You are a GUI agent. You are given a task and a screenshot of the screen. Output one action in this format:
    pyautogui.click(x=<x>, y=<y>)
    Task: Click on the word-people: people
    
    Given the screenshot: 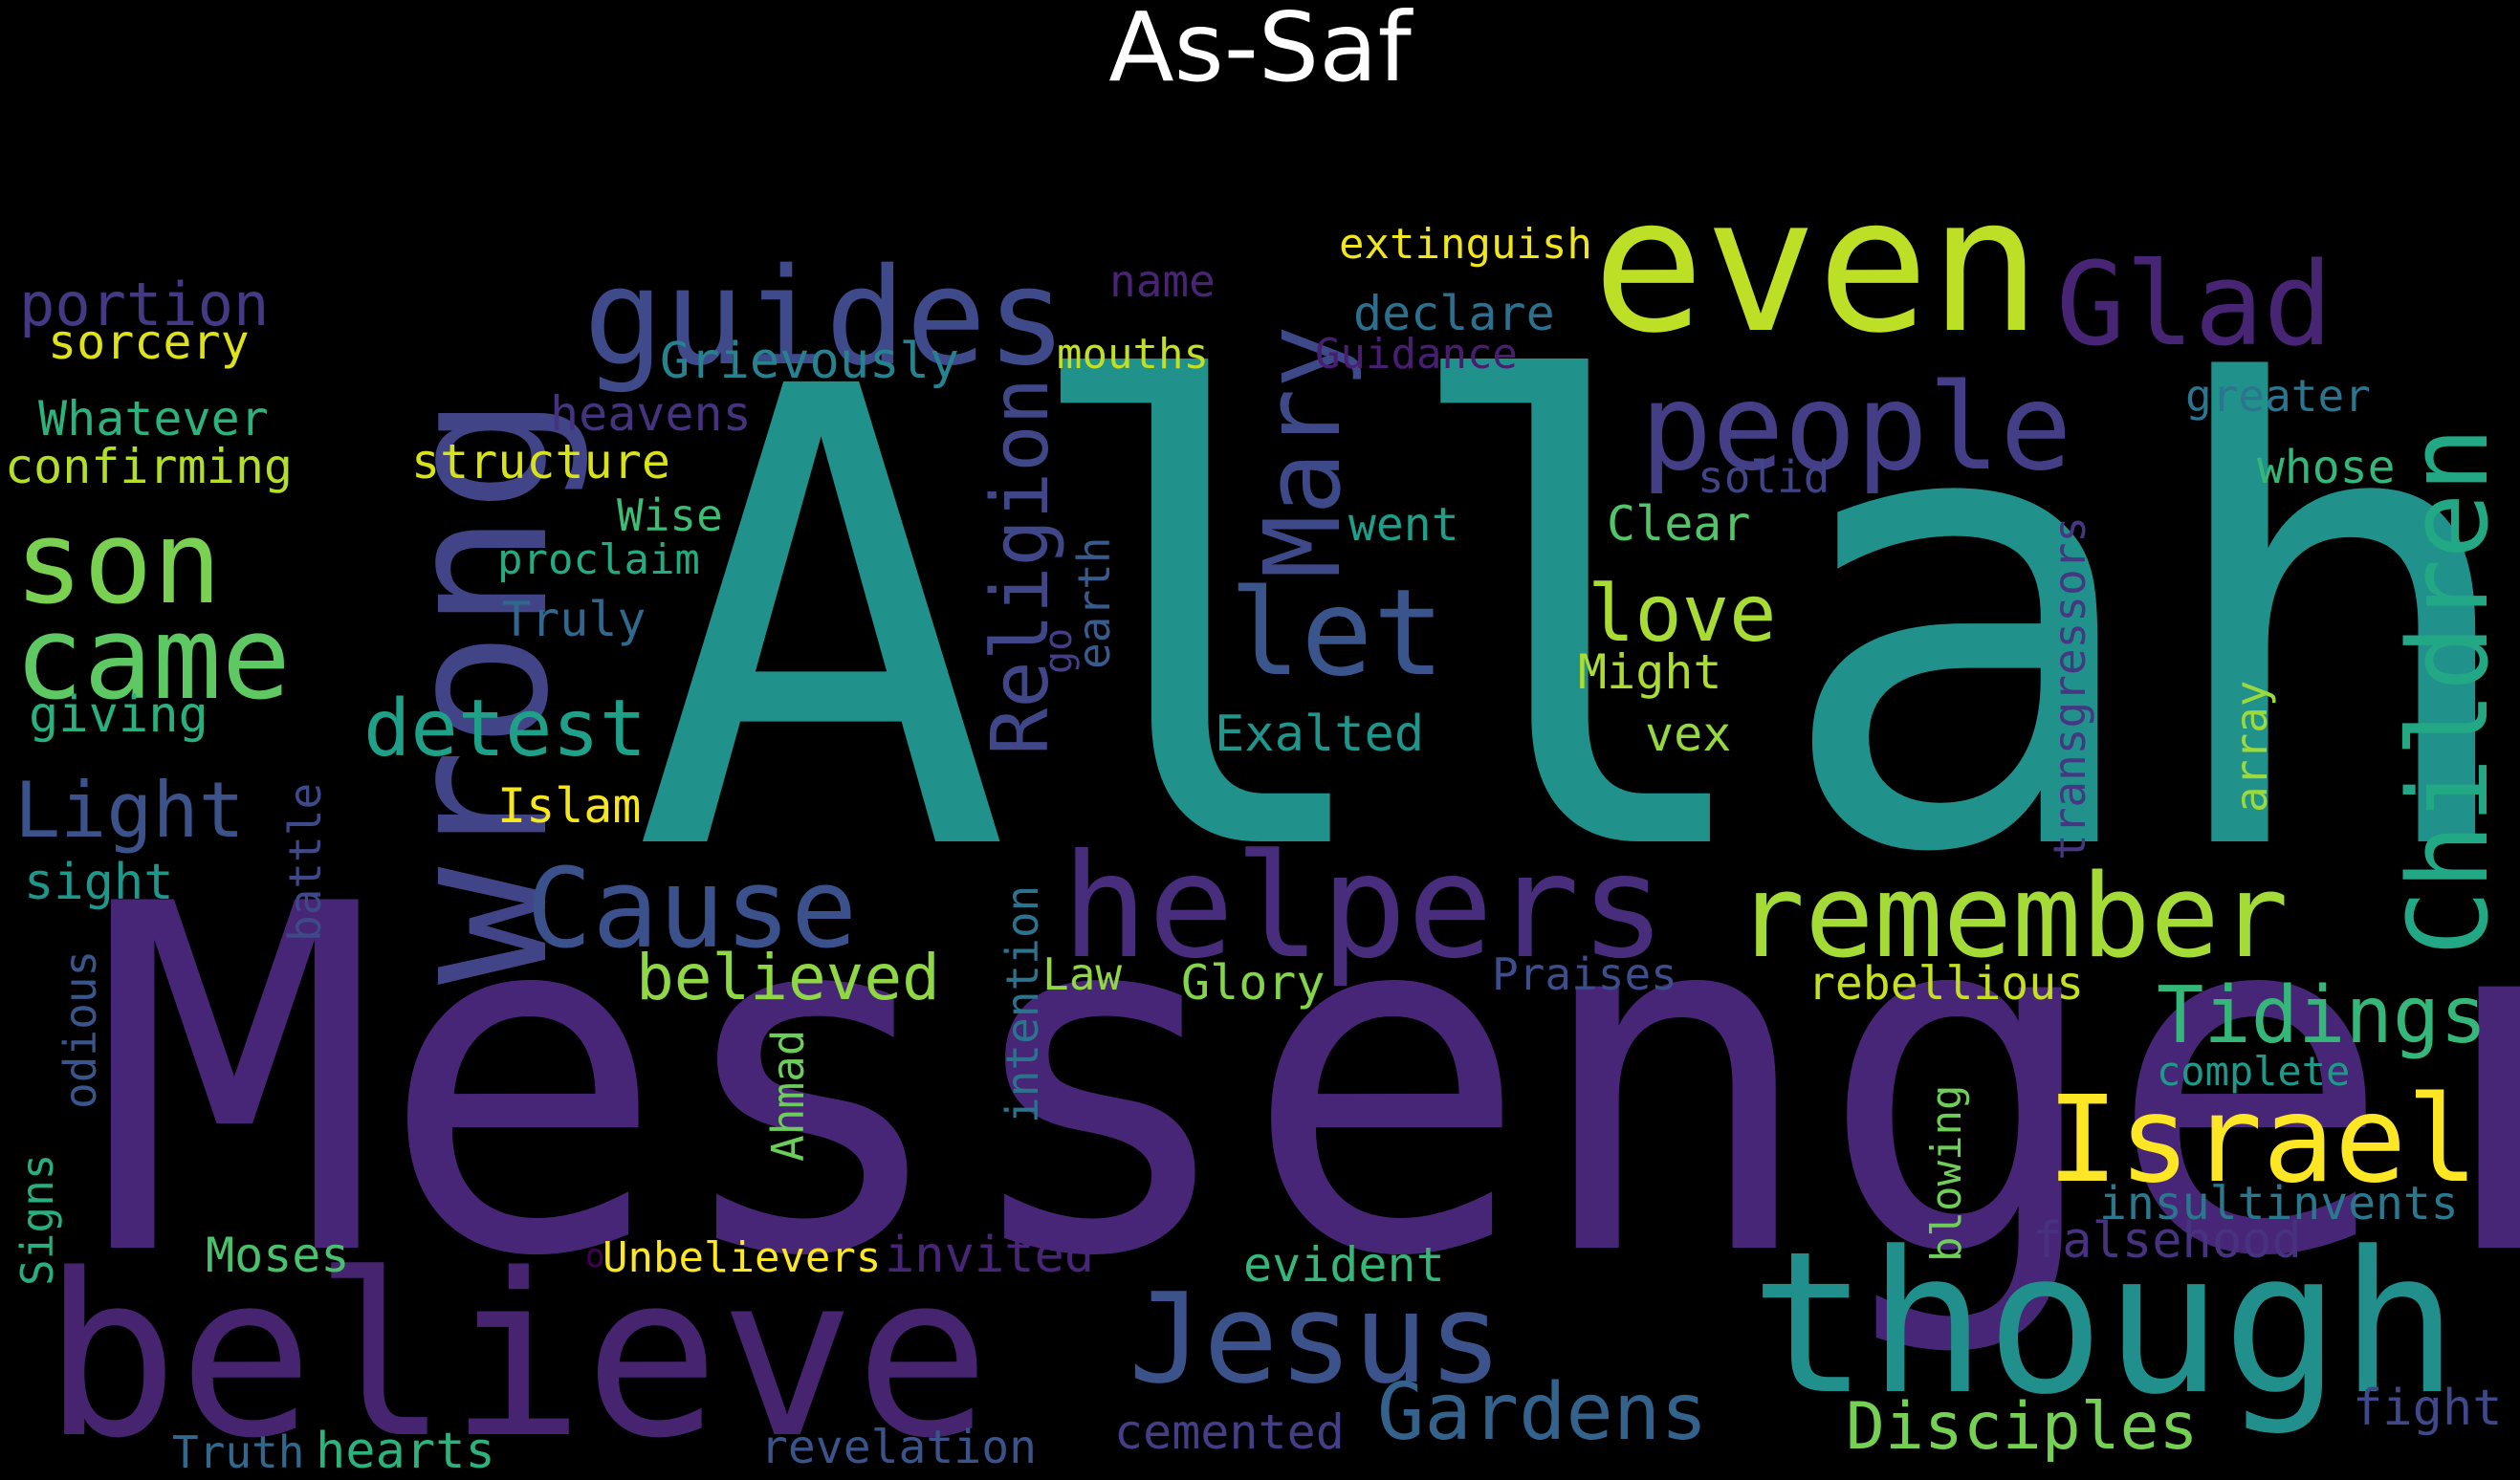 What is the action you would take?
    pyautogui.click(x=1856, y=428)
    